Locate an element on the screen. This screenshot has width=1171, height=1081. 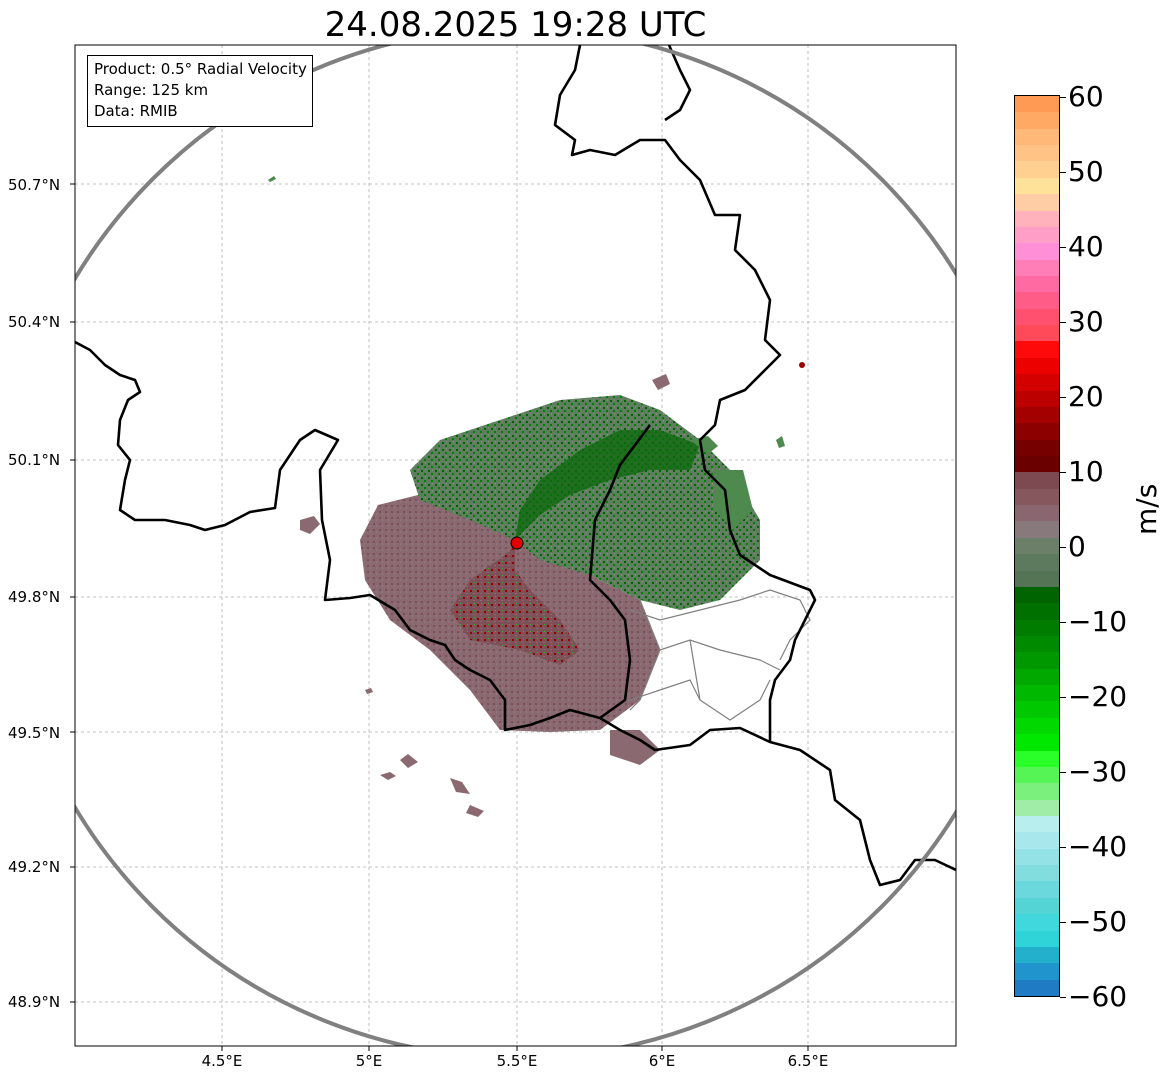
colorbar-tick-label: −60 is located at coordinates (1098, 996).